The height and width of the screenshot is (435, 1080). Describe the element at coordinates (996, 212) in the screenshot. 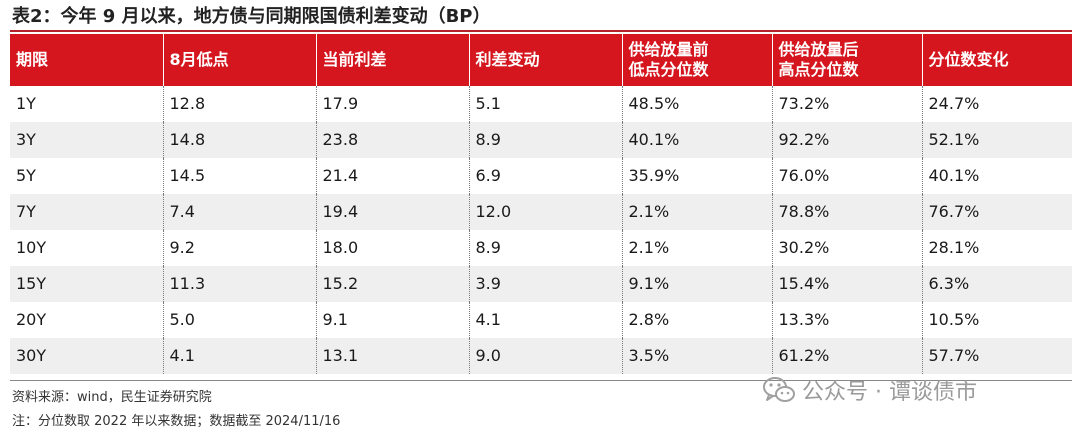

I see `table-cell: 76.7%` at that location.